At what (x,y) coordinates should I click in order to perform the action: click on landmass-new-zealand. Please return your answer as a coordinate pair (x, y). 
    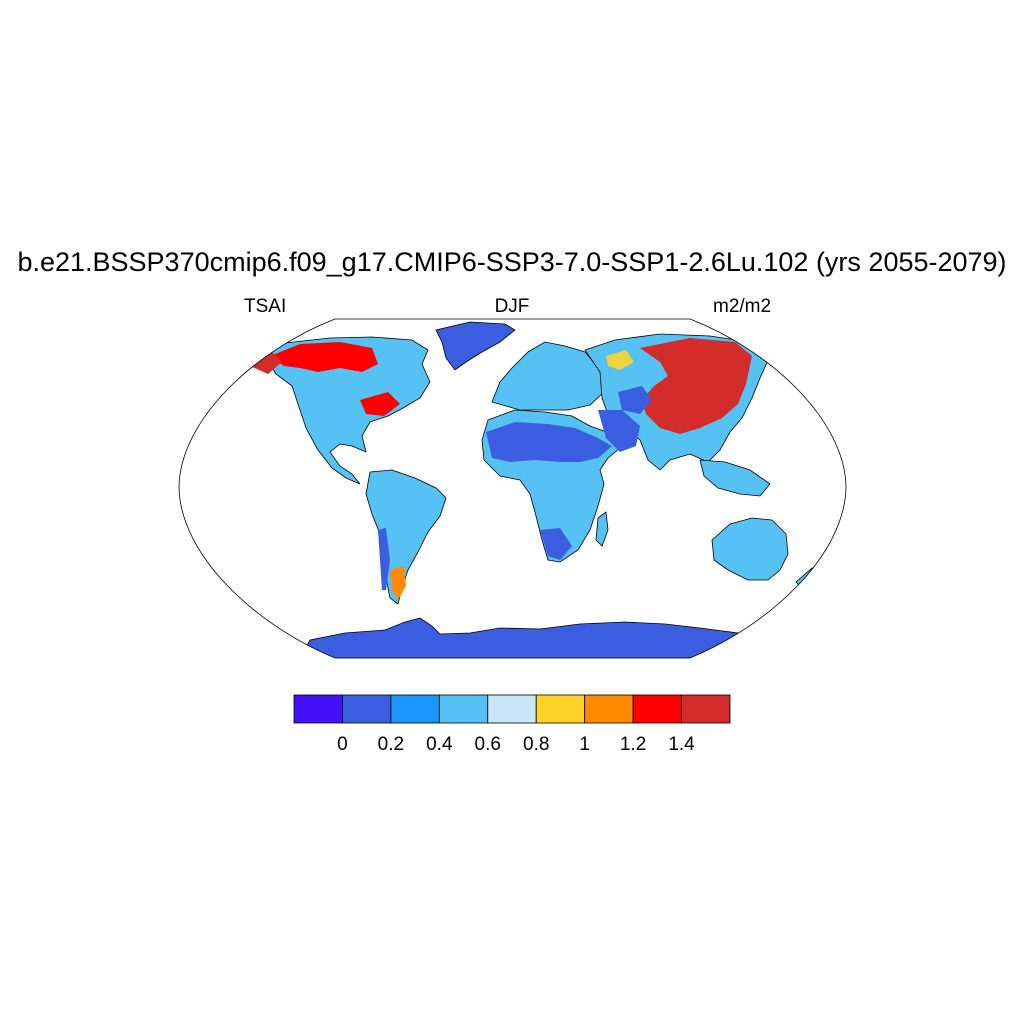
    Looking at the image, I should click on (807, 579).